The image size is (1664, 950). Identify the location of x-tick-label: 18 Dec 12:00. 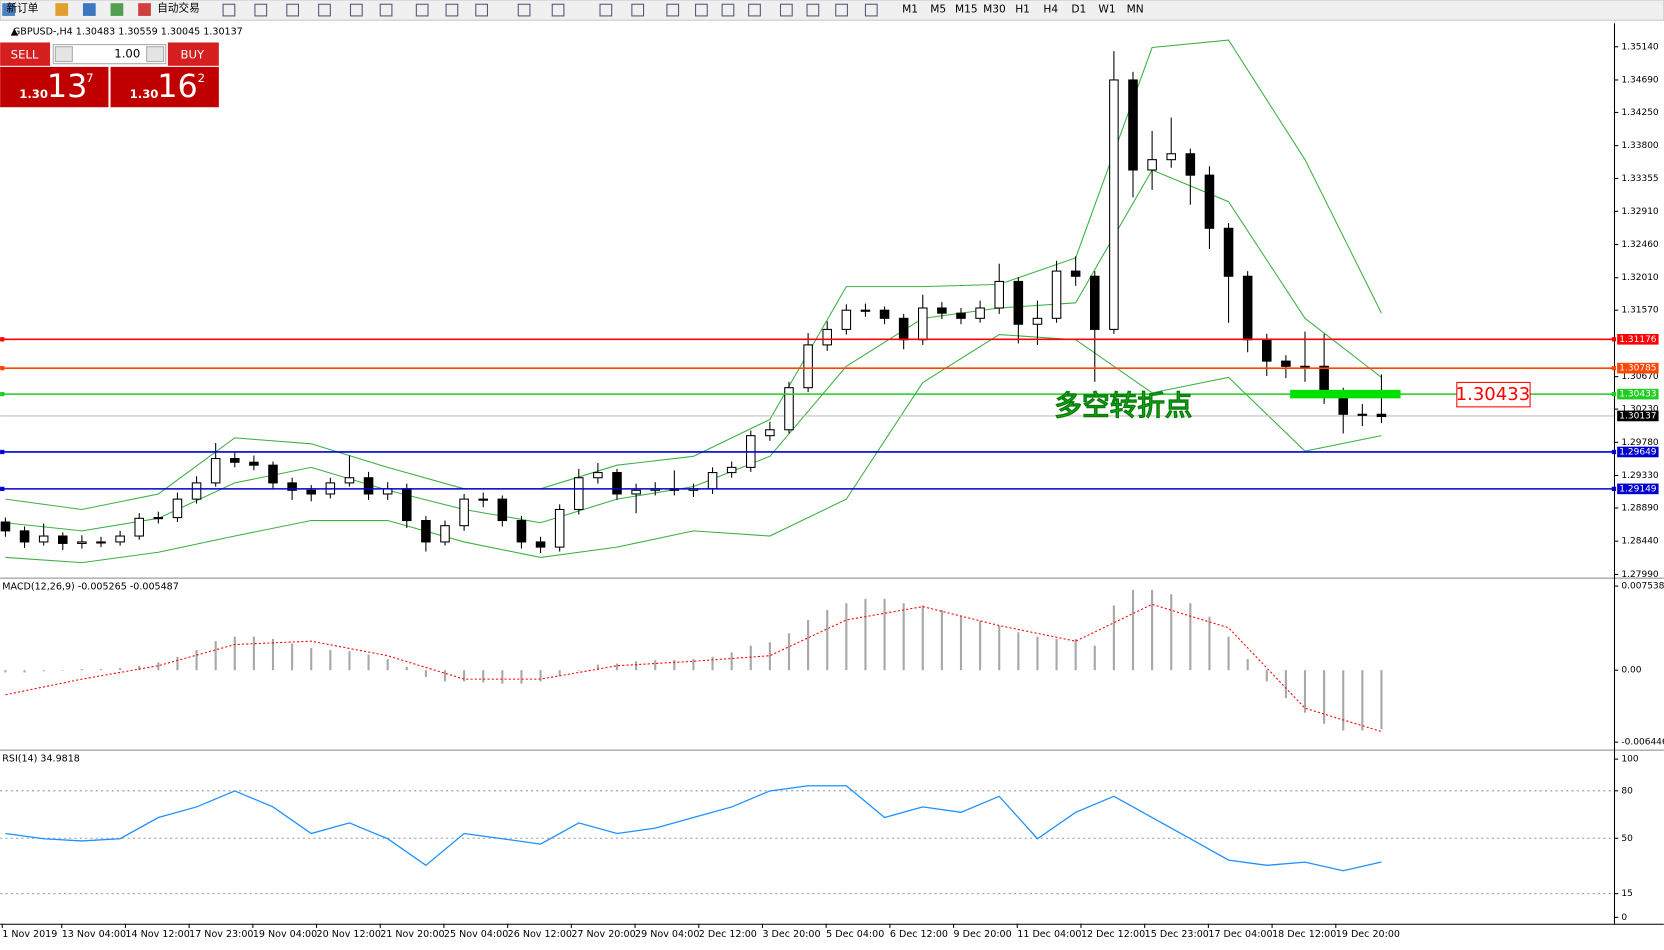
(1304, 934).